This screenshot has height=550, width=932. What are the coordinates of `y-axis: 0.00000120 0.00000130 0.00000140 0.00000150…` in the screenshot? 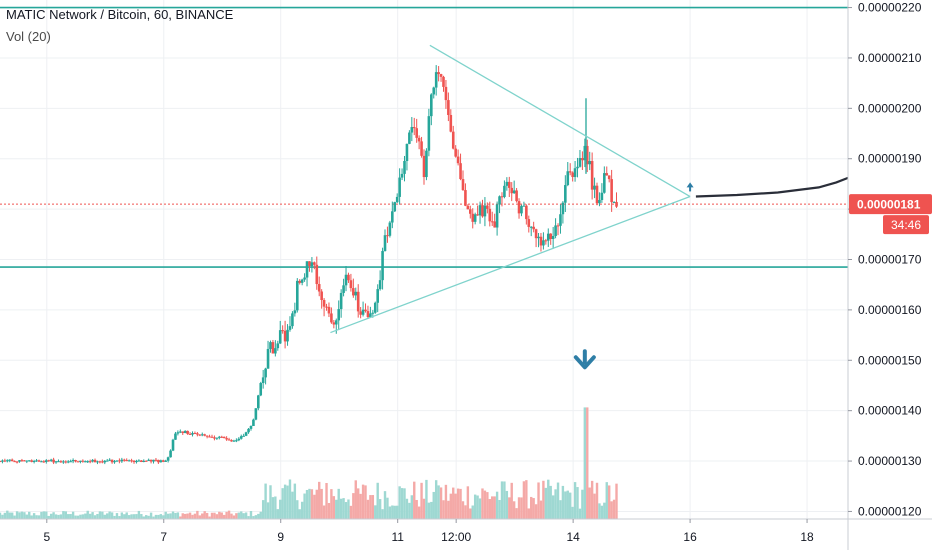 It's located at (889, 275).